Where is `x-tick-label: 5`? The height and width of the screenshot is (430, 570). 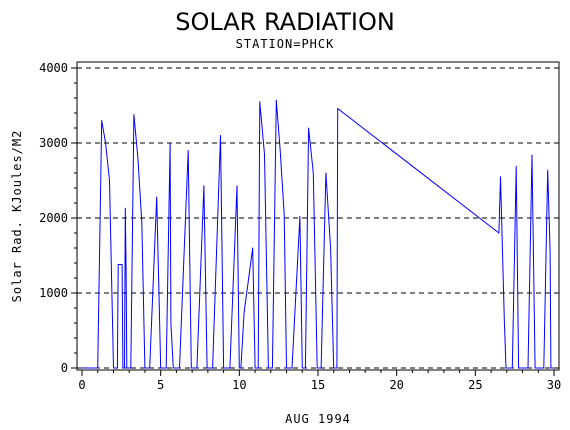 x-tick-label: 5 is located at coordinates (160, 385).